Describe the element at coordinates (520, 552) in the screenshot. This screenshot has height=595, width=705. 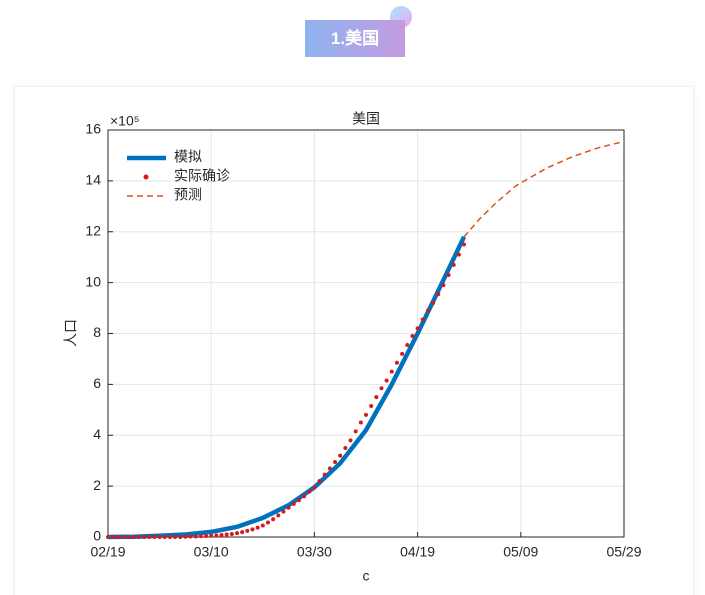
I see `x-tick-label: 05/09` at that location.